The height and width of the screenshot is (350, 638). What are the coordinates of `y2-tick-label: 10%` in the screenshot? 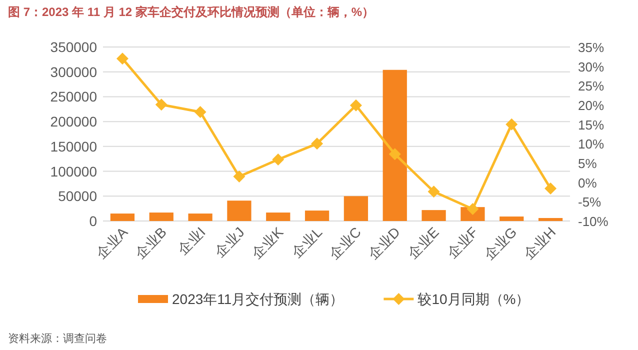 It's located at (591, 144).